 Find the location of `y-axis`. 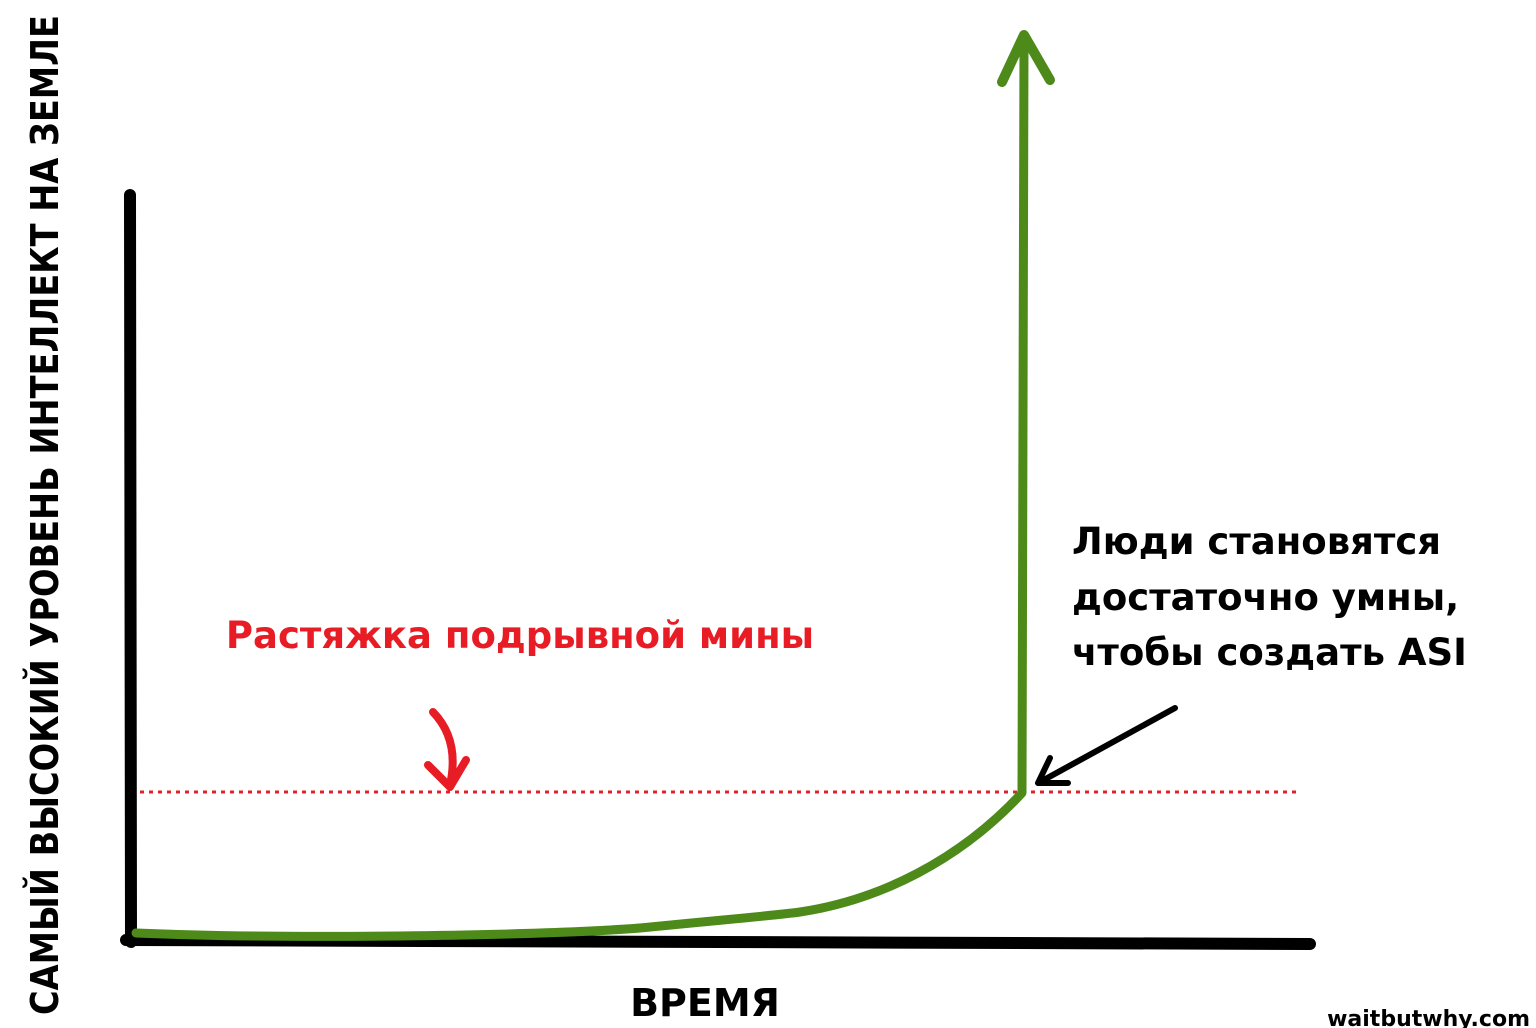

y-axis is located at coordinates (130, 568).